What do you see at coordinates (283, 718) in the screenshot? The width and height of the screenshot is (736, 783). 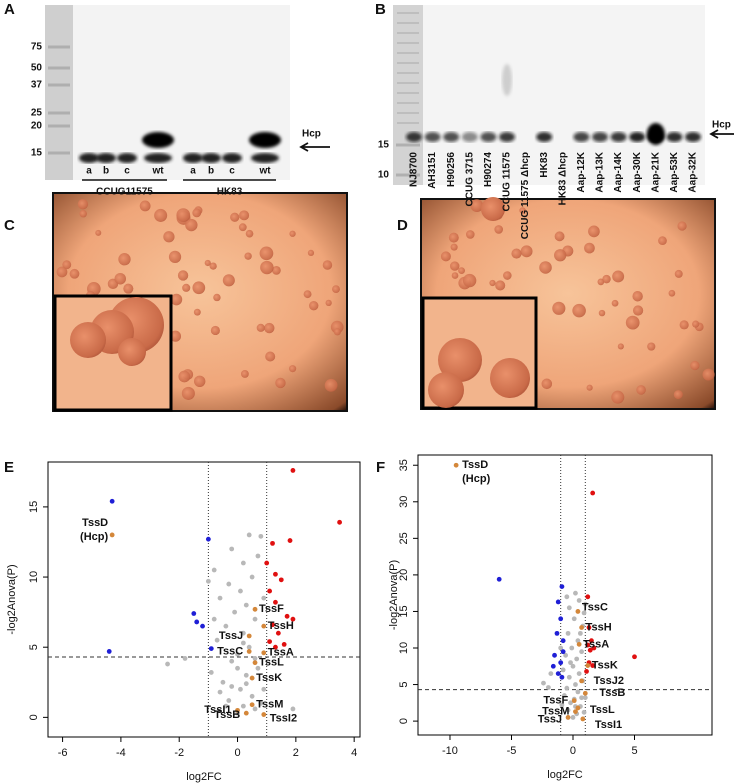 I see `gene-label: TssI2` at bounding box center [283, 718].